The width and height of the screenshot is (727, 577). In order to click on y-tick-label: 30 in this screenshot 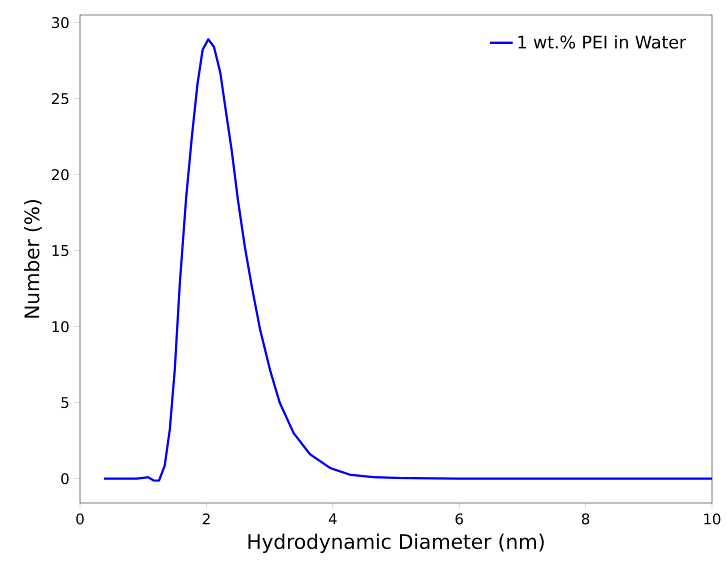, I will do `click(60, 22)`.